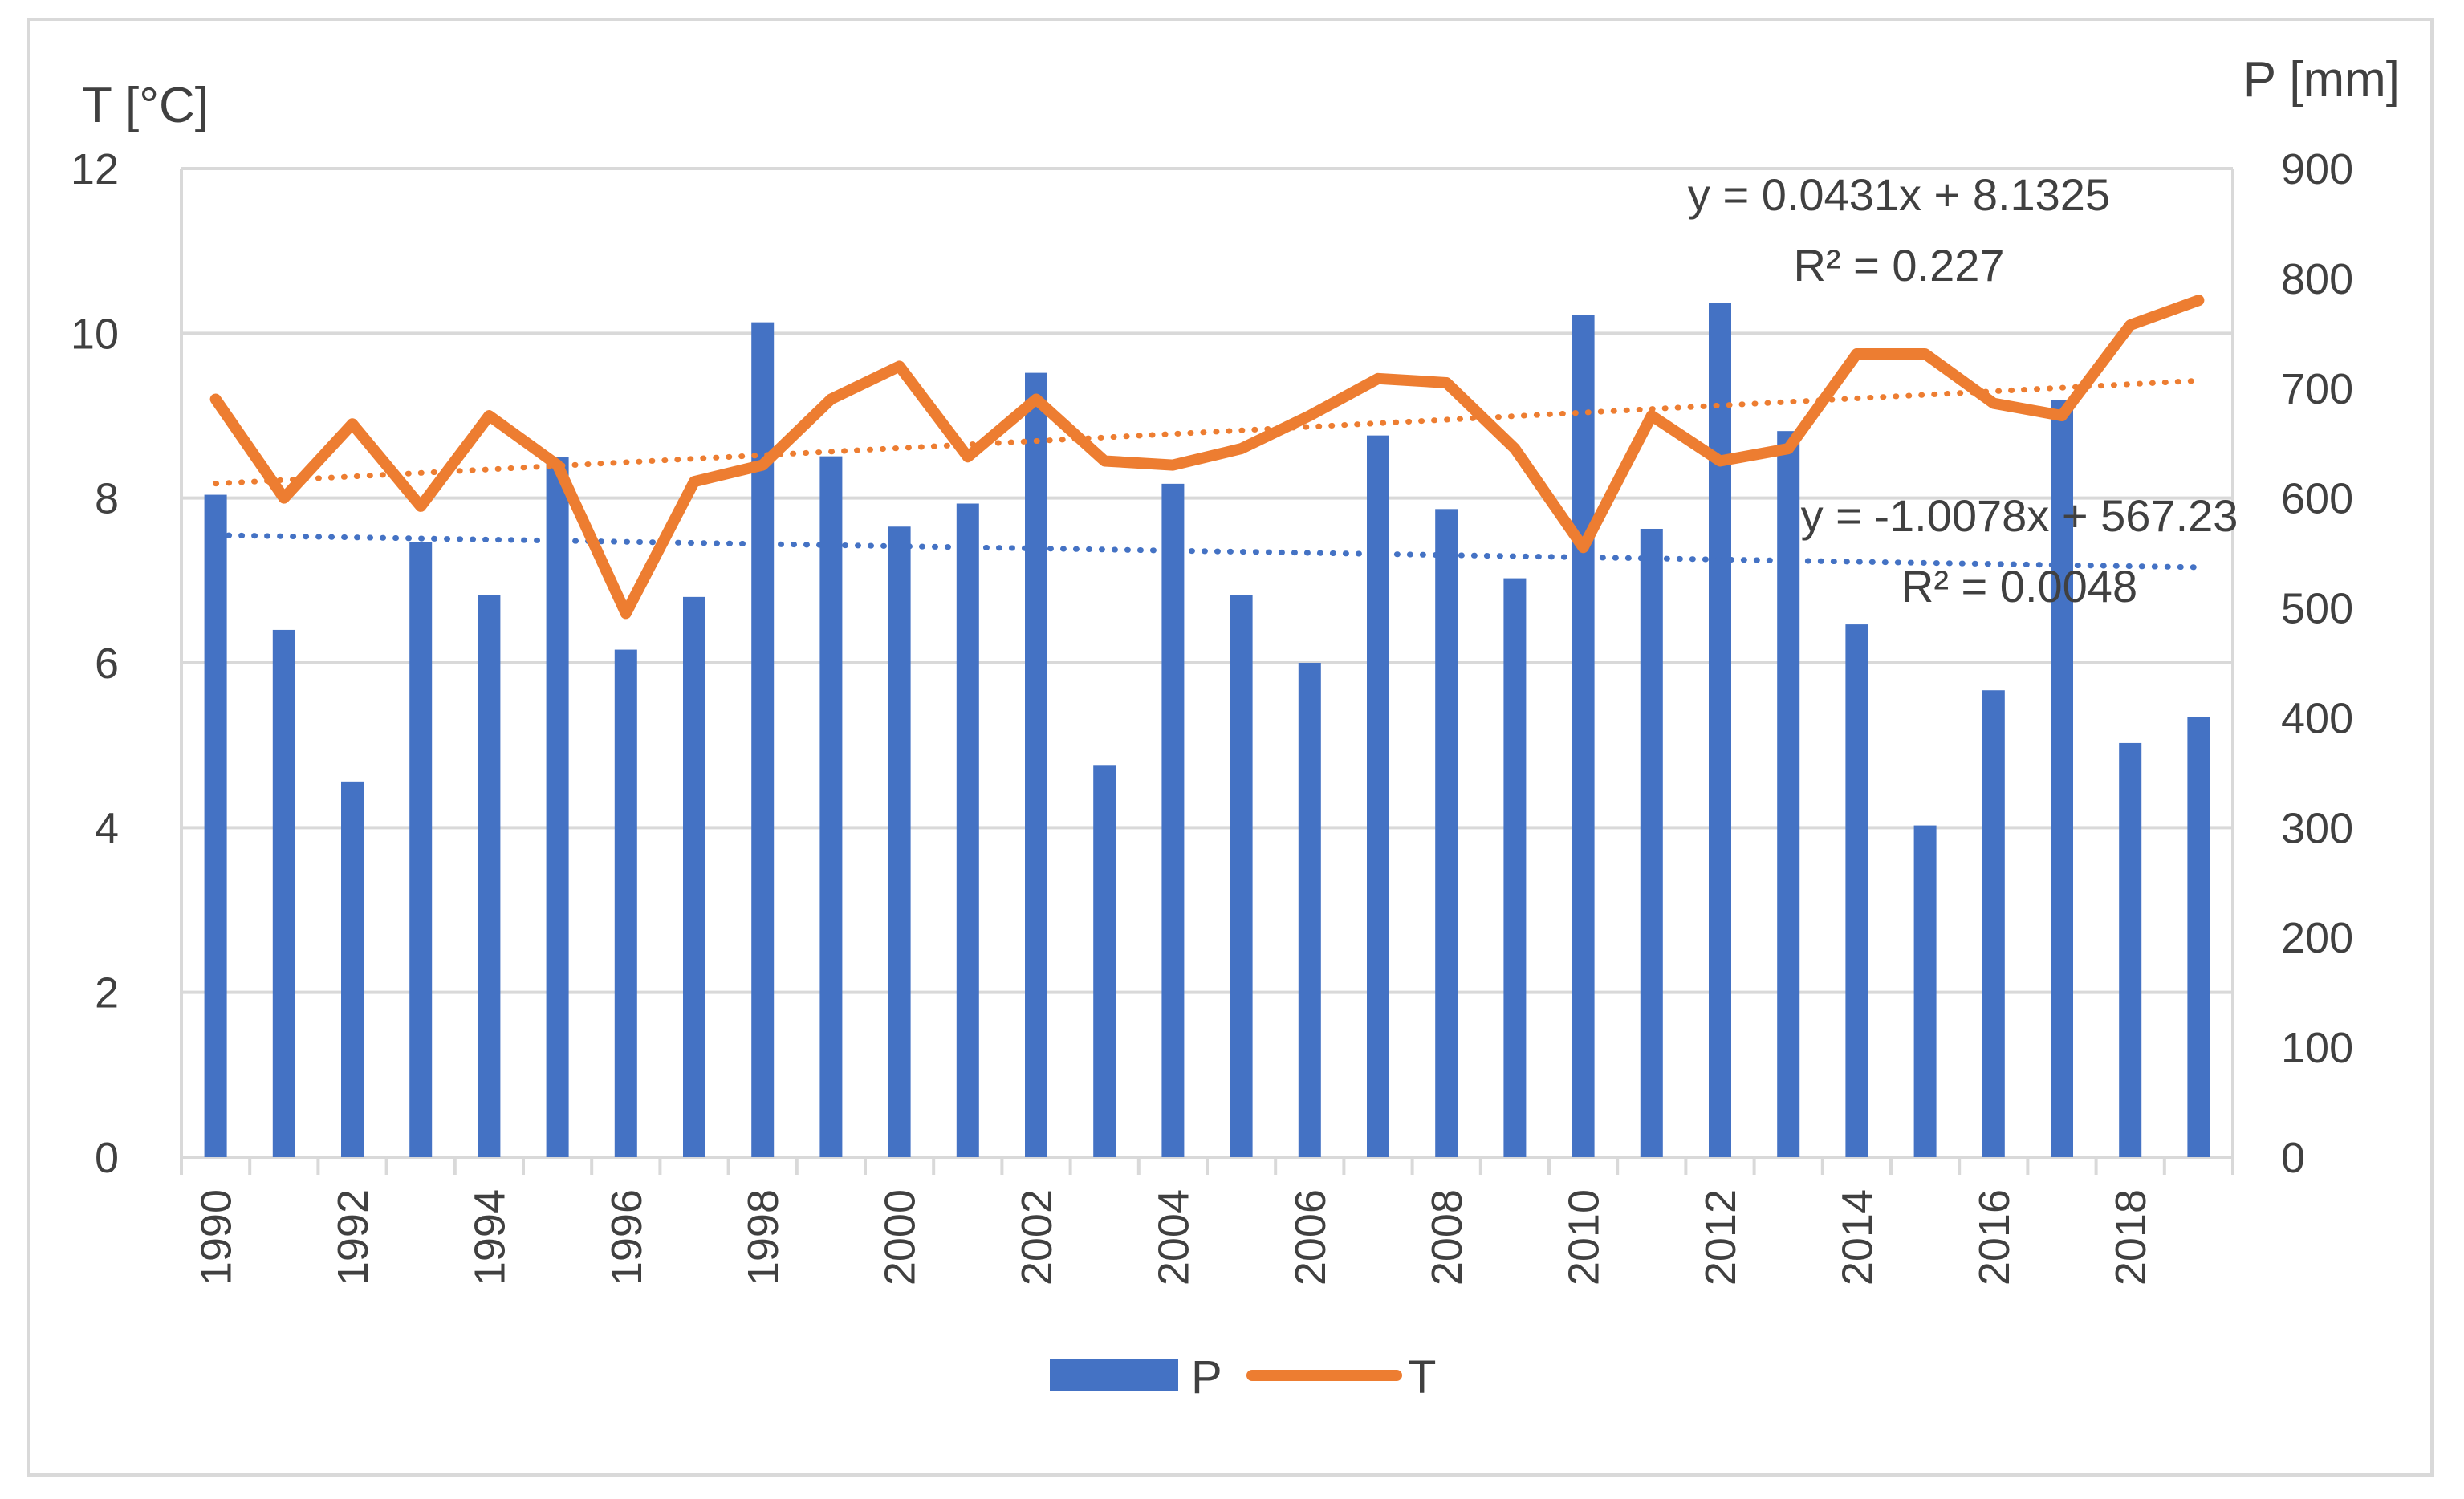  What do you see at coordinates (1899, 194) in the screenshot?
I see `trendline-T-equation: y = 0.0431x + 8.1325` at bounding box center [1899, 194].